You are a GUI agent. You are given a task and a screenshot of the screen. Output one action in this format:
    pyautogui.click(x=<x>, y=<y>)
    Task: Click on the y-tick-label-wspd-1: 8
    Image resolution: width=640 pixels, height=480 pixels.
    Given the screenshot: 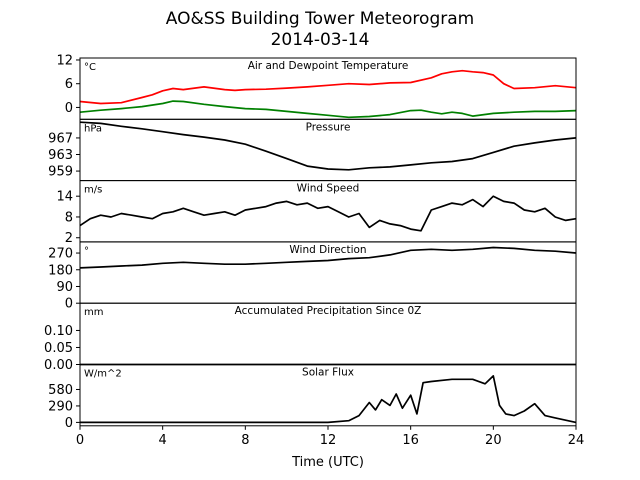 What is the action you would take?
    pyautogui.click(x=69, y=217)
    